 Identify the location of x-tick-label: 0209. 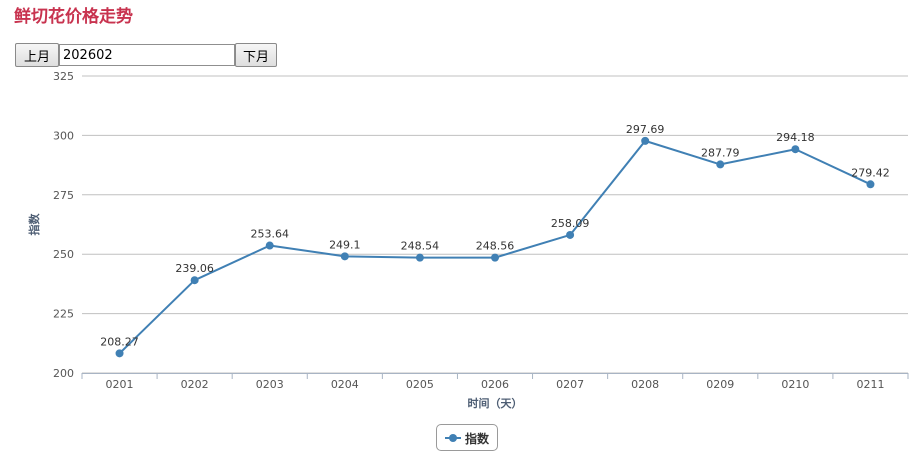
(720, 384).